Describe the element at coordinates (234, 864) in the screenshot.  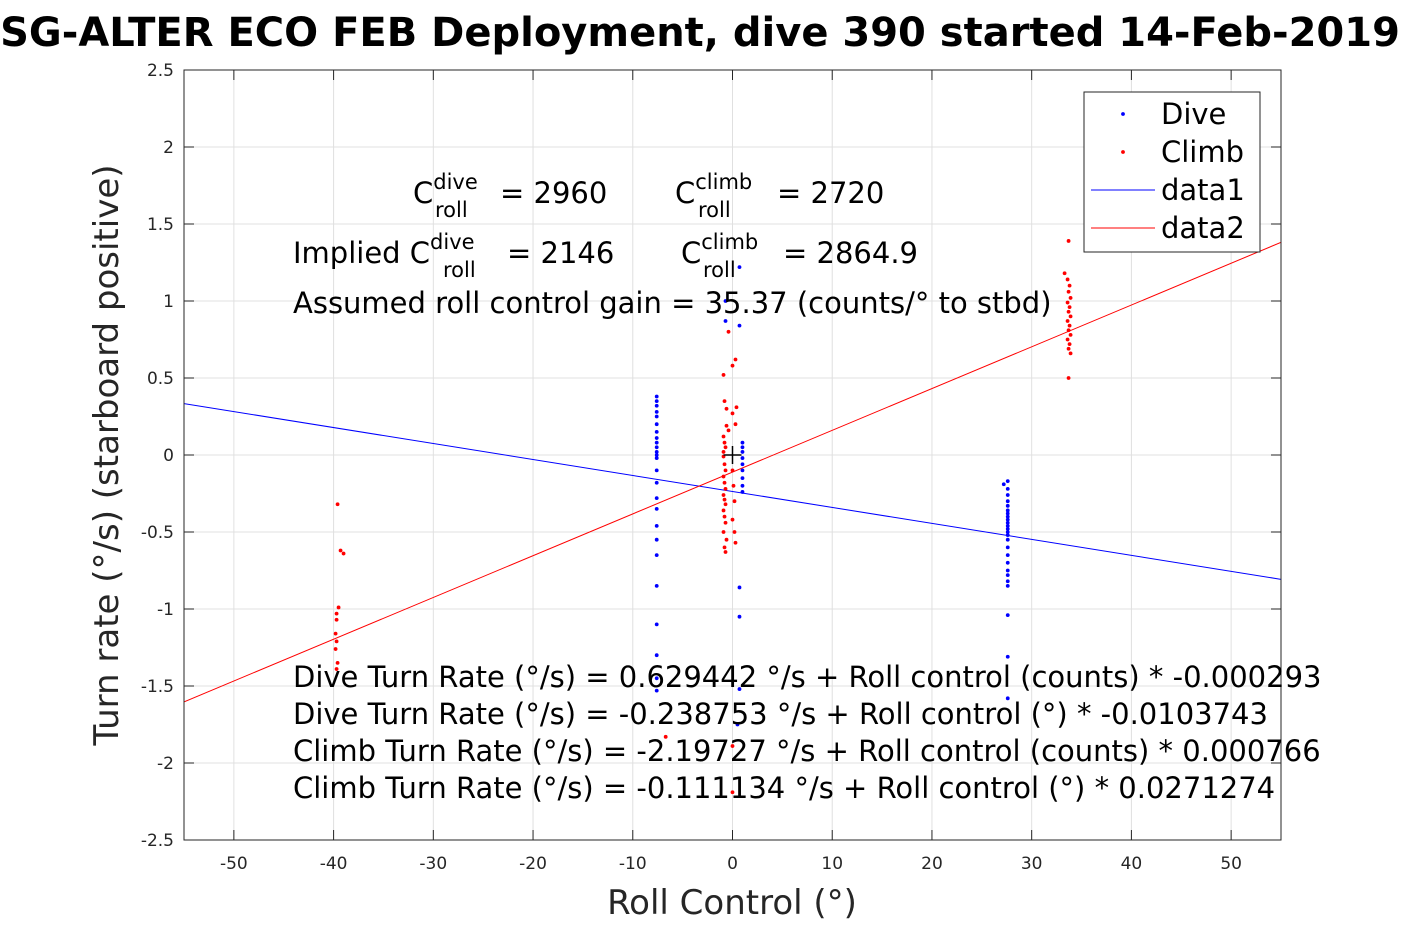
I see `x-tick-label: -50` at that location.